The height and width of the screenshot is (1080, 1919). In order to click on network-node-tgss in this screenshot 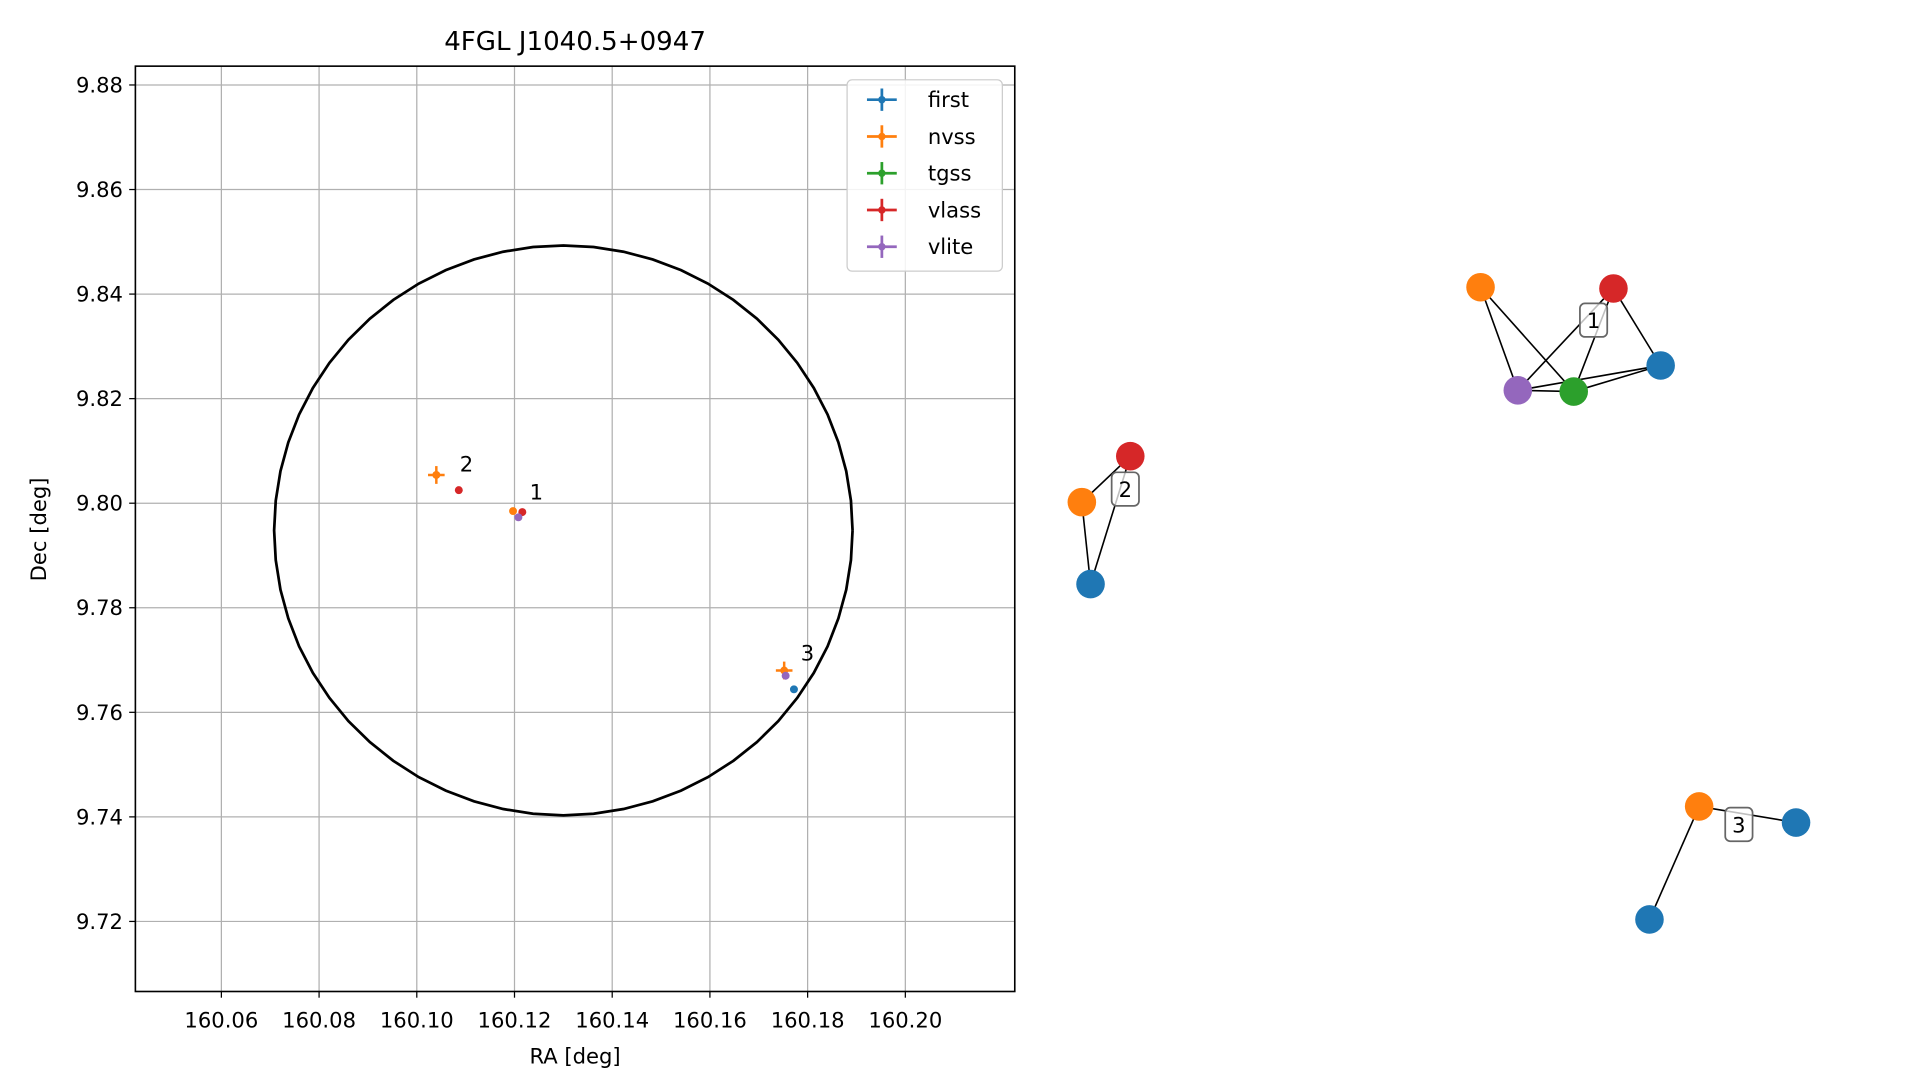, I will do `click(1573, 391)`.